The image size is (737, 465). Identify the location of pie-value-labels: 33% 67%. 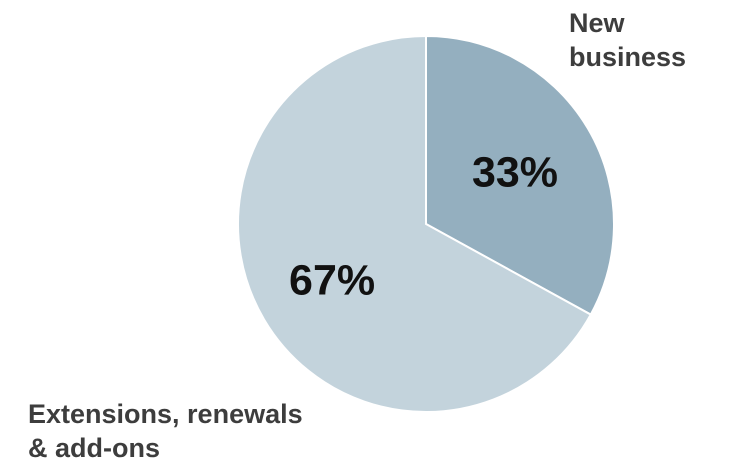
(423, 226).